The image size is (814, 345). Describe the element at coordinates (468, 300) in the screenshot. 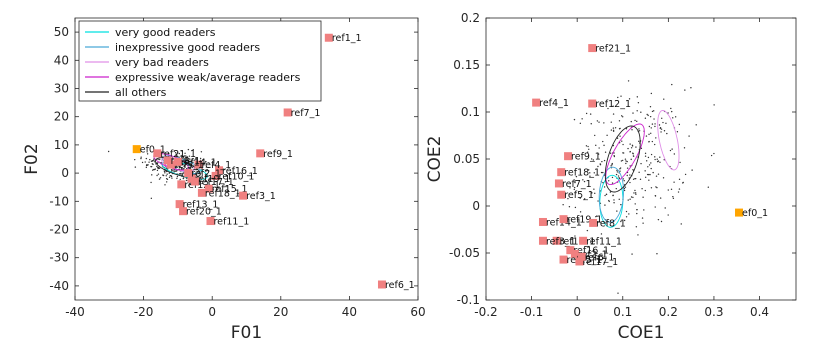

I see `y-tick-label: -0.1` at that location.